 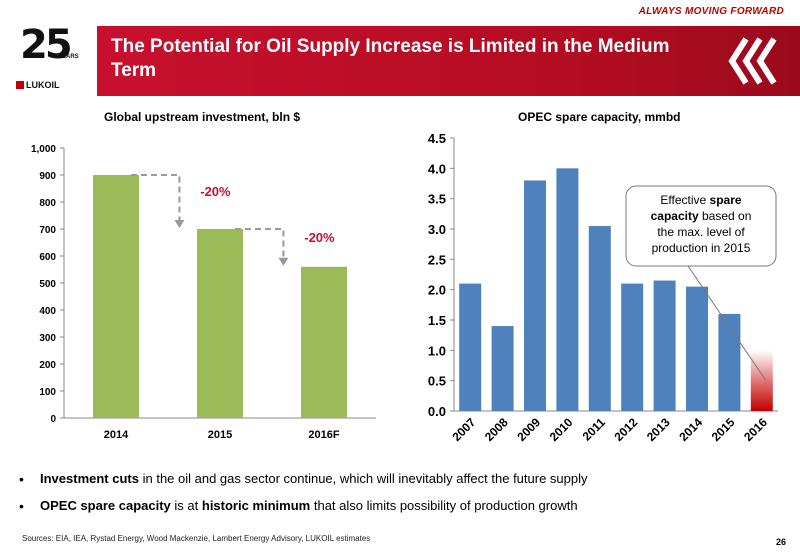 What do you see at coordinates (186, 505) in the screenshot?
I see `bullet-2-part-2: is at` at bounding box center [186, 505].